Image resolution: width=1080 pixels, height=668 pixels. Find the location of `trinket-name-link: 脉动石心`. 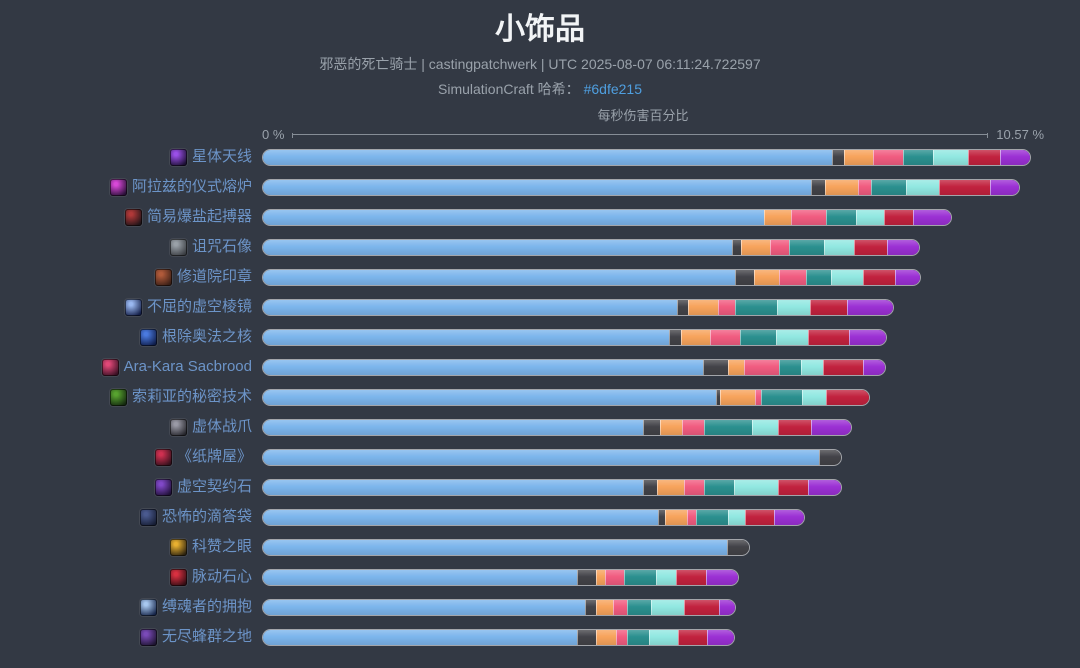

trinket-name-link: 脉动石心 is located at coordinates (221, 576).